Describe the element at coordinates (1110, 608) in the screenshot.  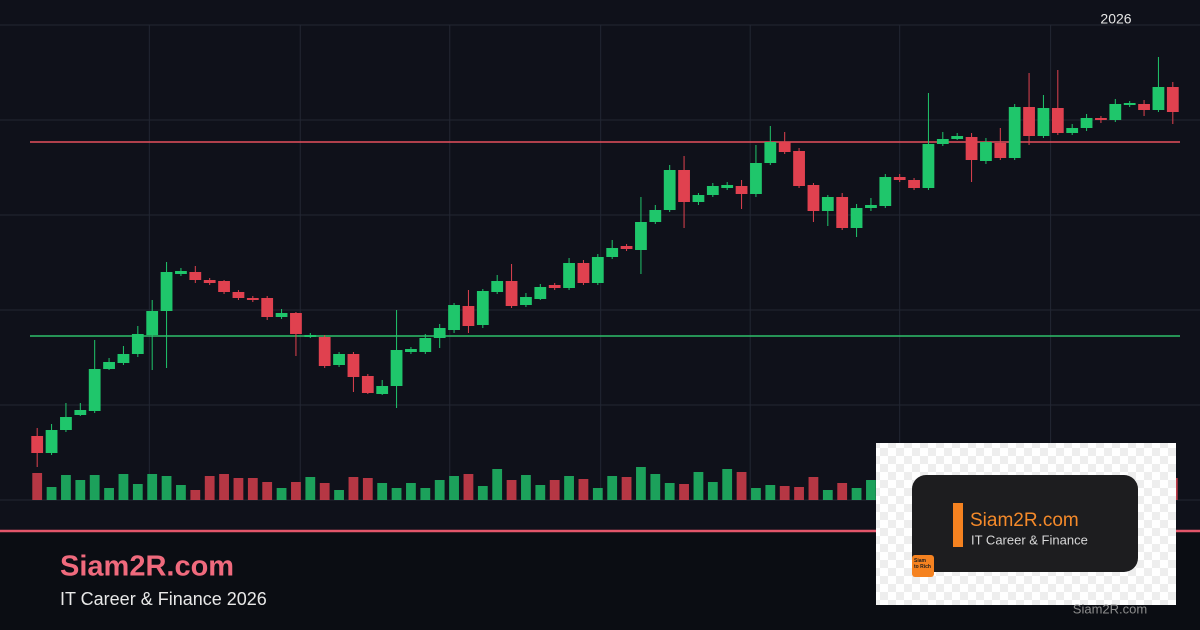
I see `watermark: Siam2R.com` at that location.